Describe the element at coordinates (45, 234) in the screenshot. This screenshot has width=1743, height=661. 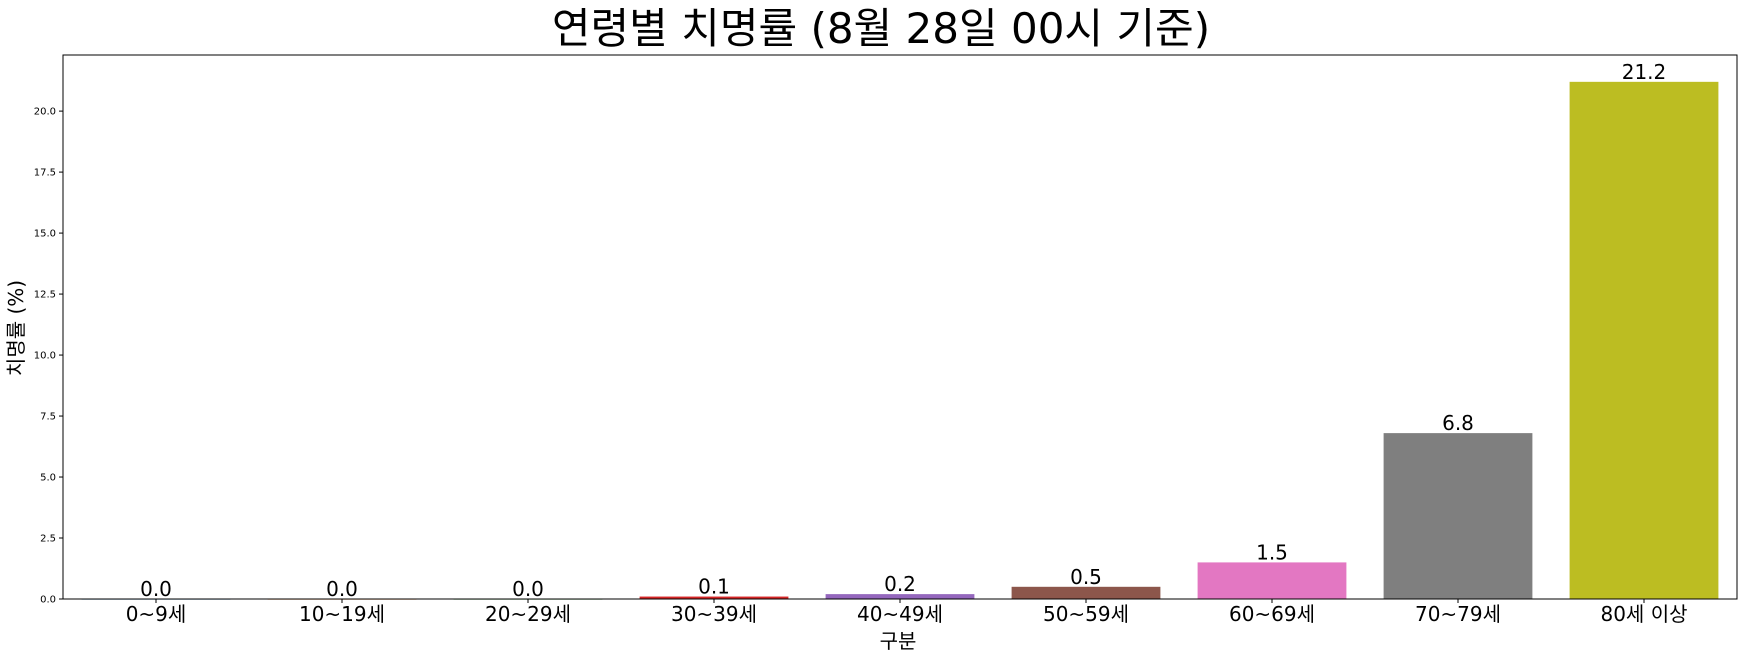
I see `y-tick-label: 15.0` at that location.